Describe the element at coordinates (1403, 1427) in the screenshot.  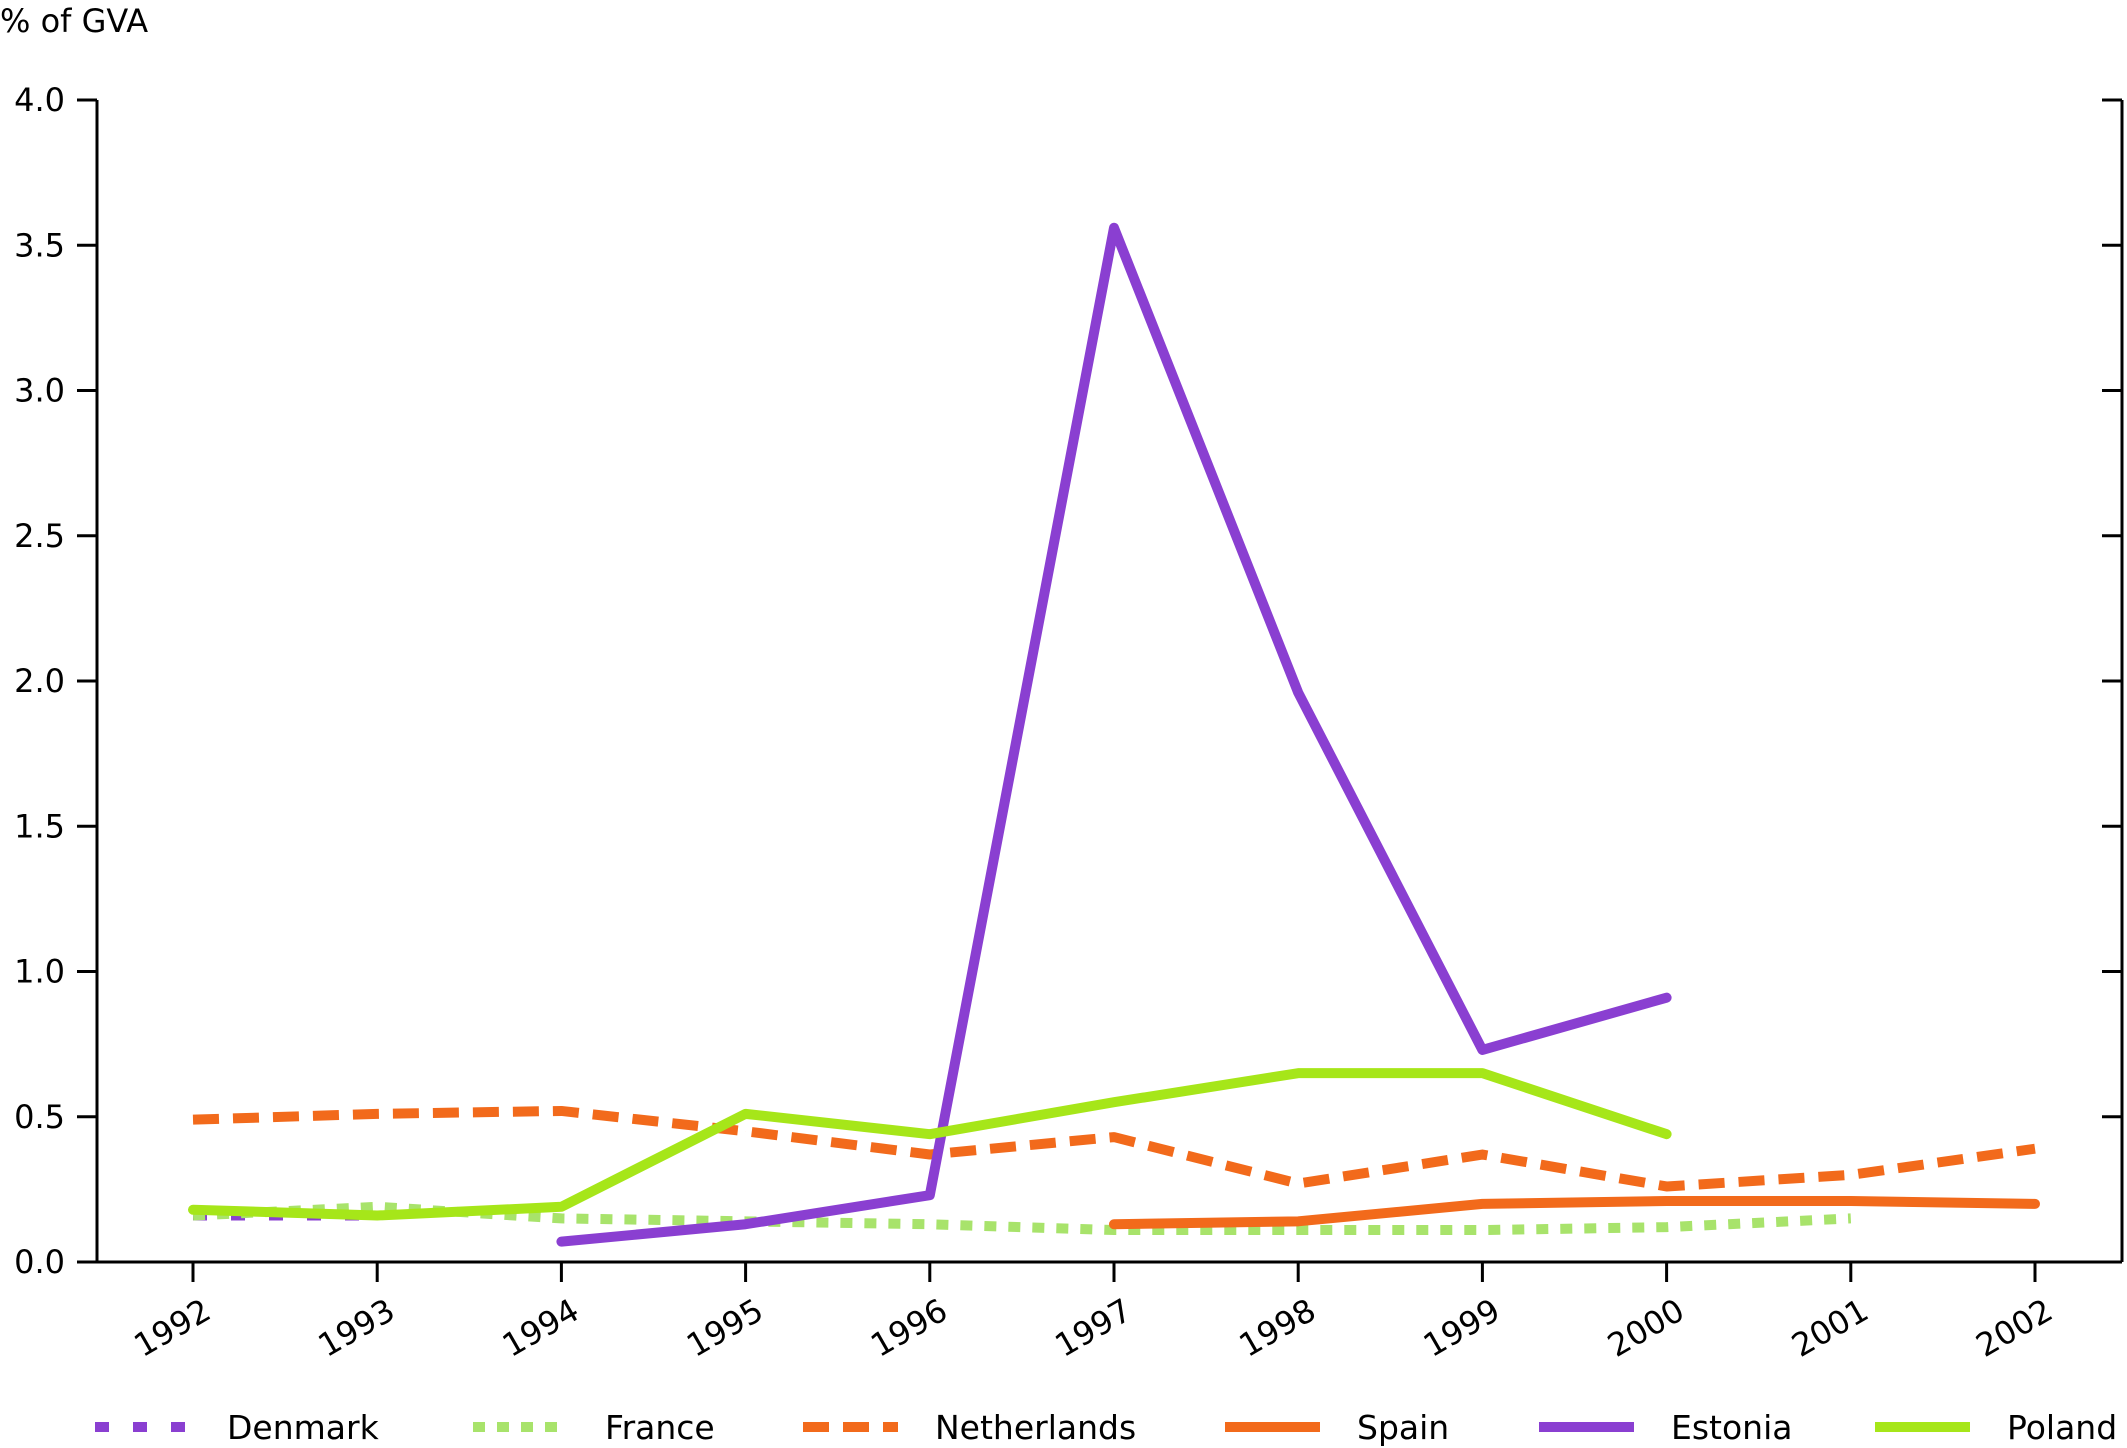
I see `legend-label-spain: Spain` at that location.